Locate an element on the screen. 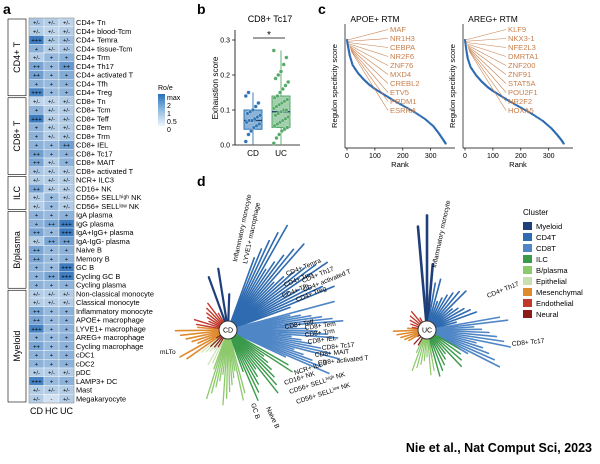  heatmap-row-label: CD8+ Tc17 is located at coordinates (94, 153).